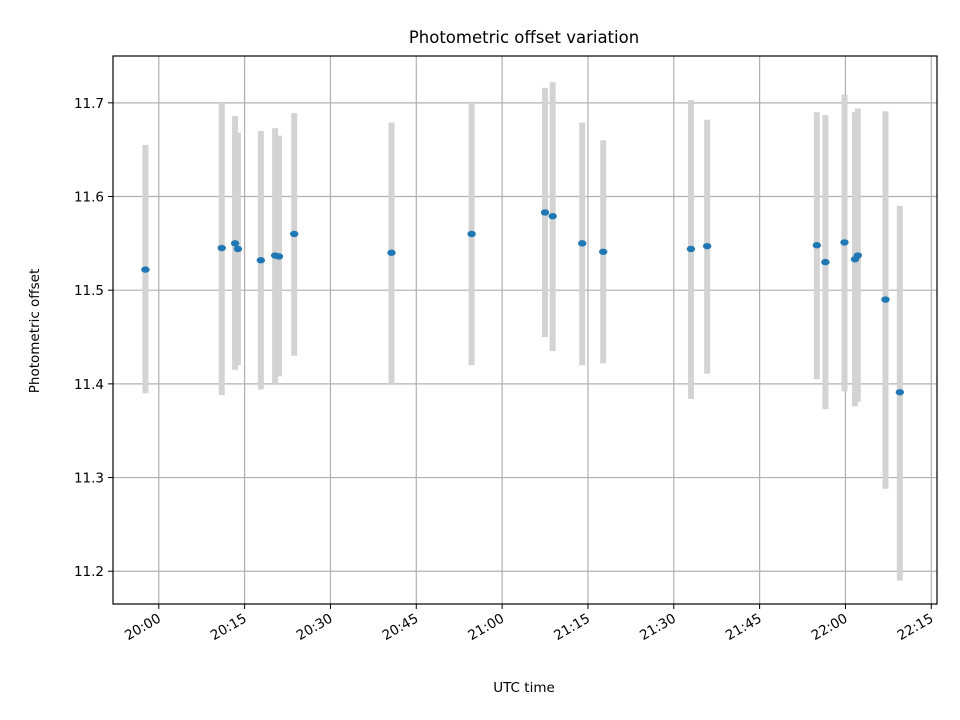 Image resolution: width=960 pixels, height=720 pixels. Describe the element at coordinates (89, 104) in the screenshot. I see `y-tick-label: 11.7` at that location.